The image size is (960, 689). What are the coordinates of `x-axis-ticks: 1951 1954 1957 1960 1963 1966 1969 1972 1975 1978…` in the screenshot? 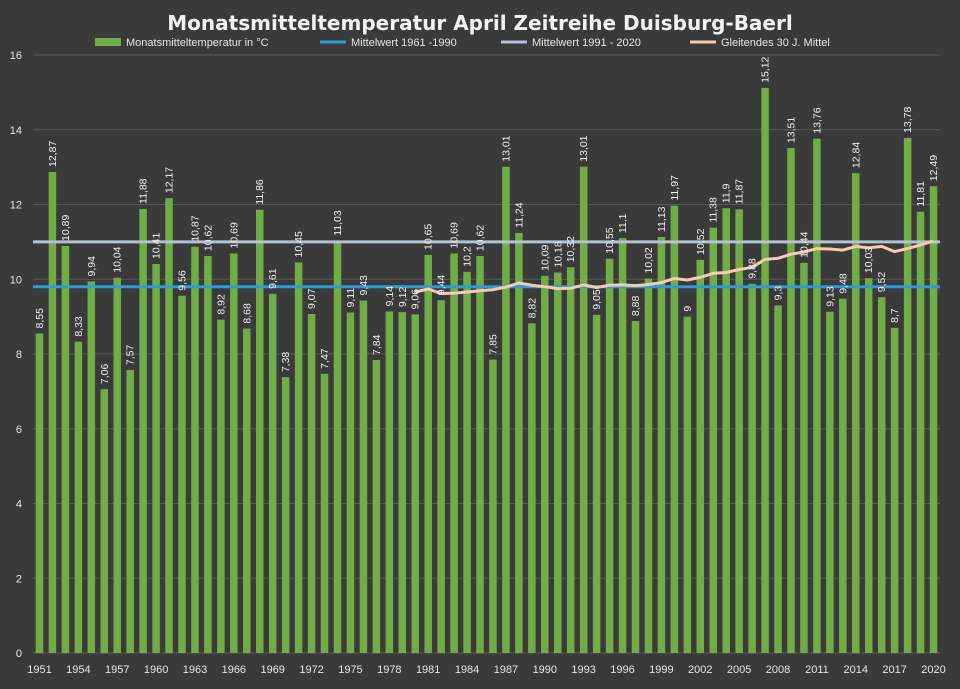 It's located at (486, 670).